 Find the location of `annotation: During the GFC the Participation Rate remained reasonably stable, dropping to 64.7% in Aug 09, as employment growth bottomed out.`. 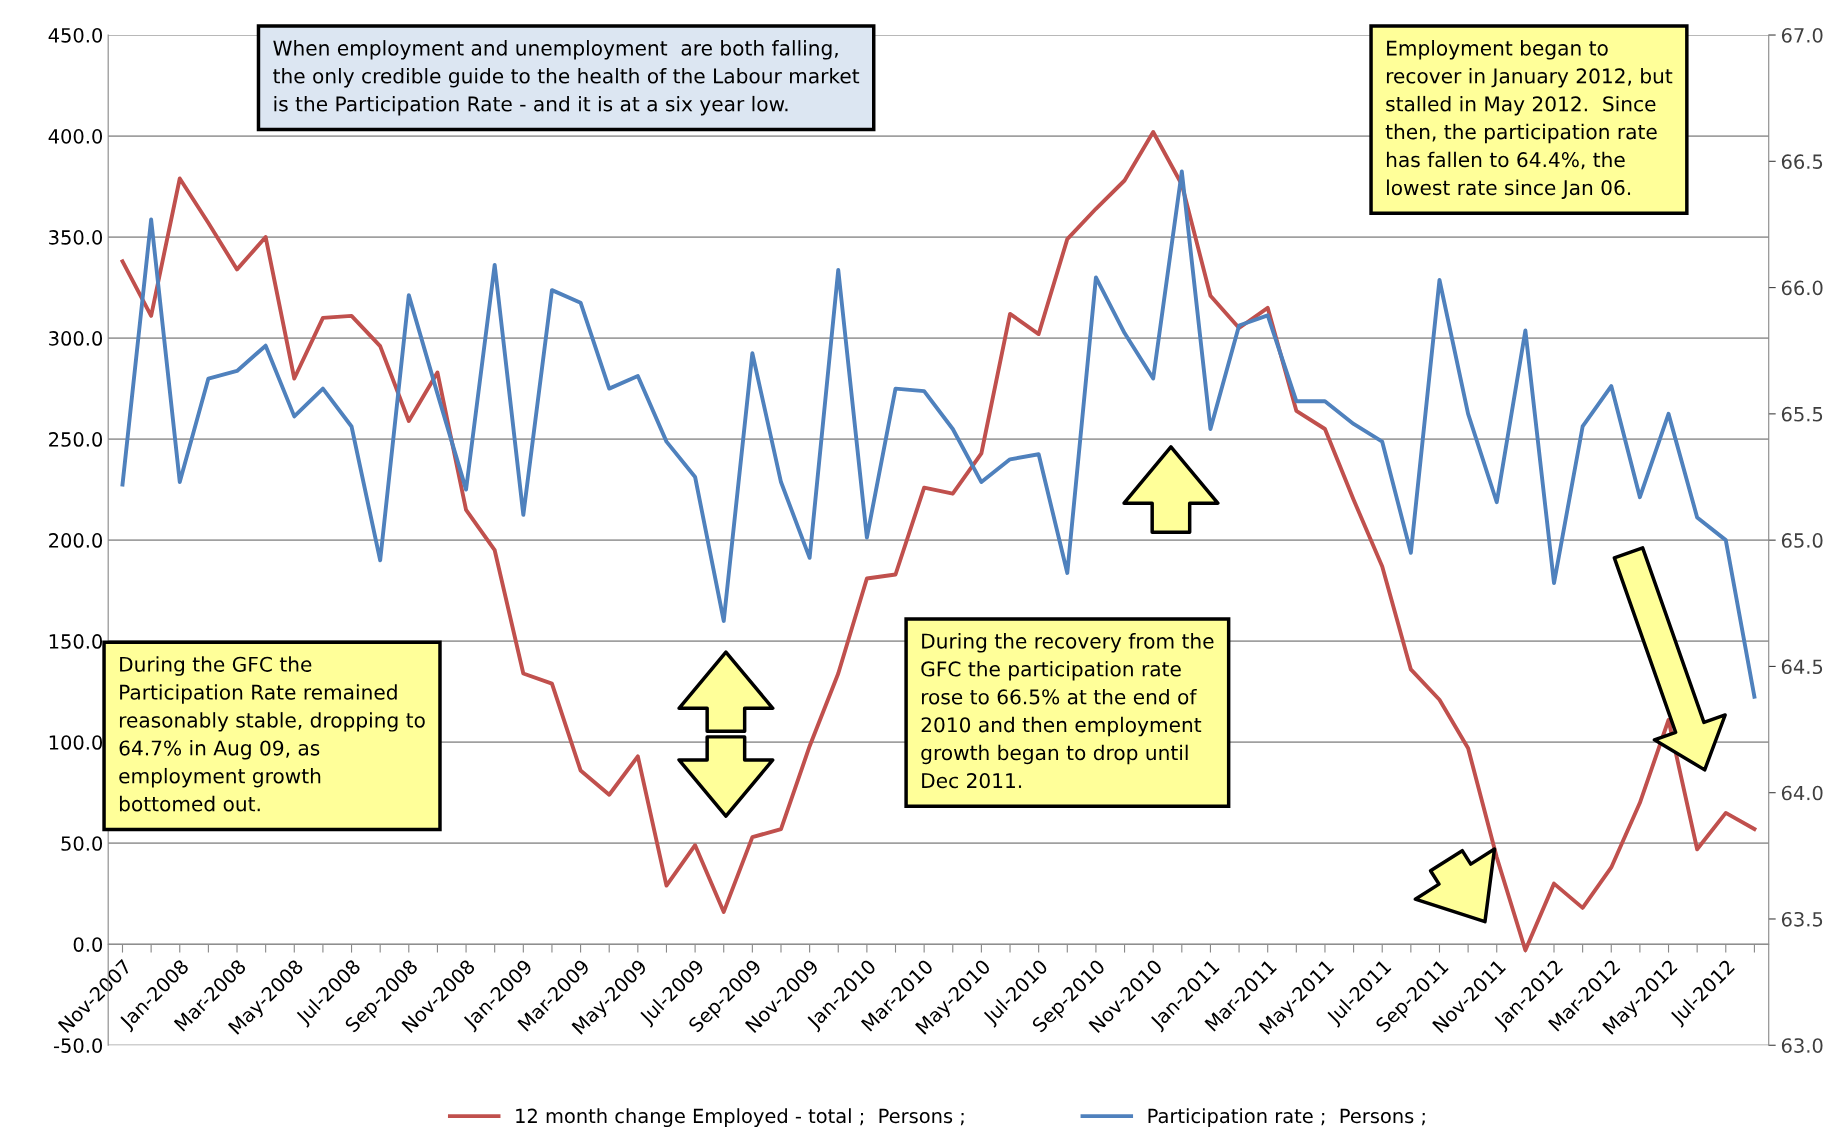

annotation: During the GFC the Participation Rate remained reasonably stable, dropping to 64.7% in Aug 09, as employment growth bottomed out. is located at coordinates (272, 734).